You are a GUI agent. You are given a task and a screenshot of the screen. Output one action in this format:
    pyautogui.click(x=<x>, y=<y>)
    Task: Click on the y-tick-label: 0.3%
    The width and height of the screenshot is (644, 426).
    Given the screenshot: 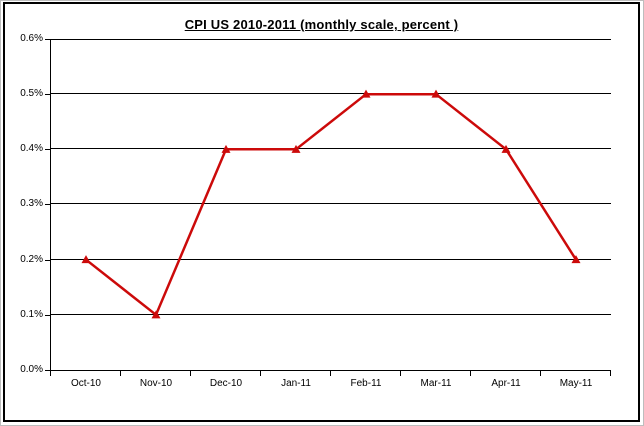 What is the action you would take?
    pyautogui.click(x=31, y=203)
    